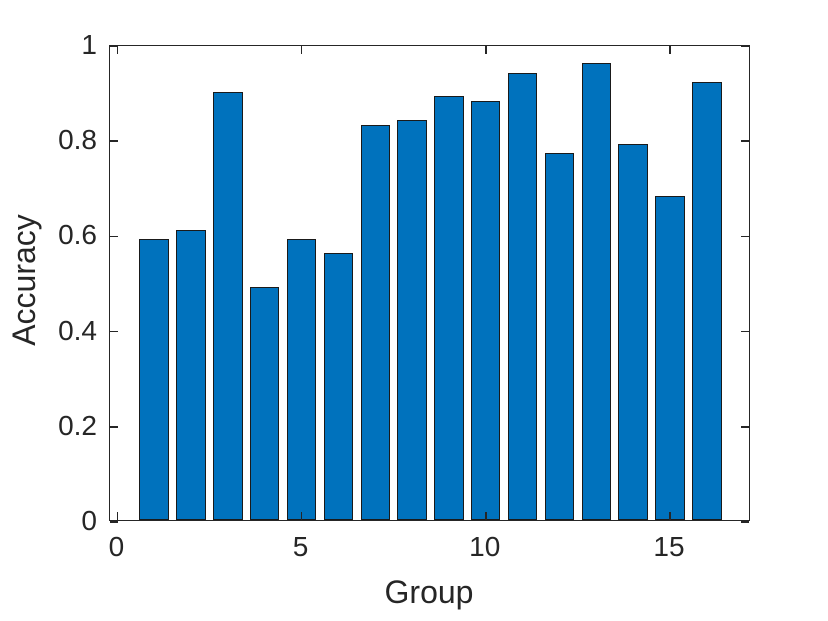  Describe the element at coordinates (89, 44) in the screenshot. I see `y-tick-label-1: 1` at that location.